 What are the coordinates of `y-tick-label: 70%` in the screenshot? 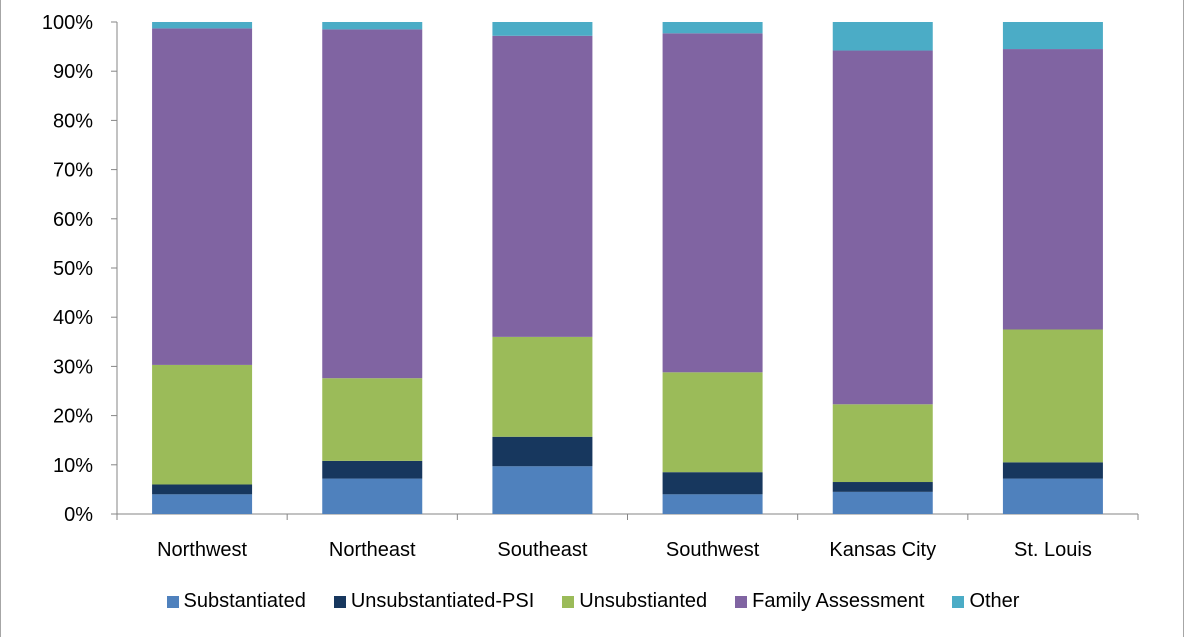 It's located at (73, 171).